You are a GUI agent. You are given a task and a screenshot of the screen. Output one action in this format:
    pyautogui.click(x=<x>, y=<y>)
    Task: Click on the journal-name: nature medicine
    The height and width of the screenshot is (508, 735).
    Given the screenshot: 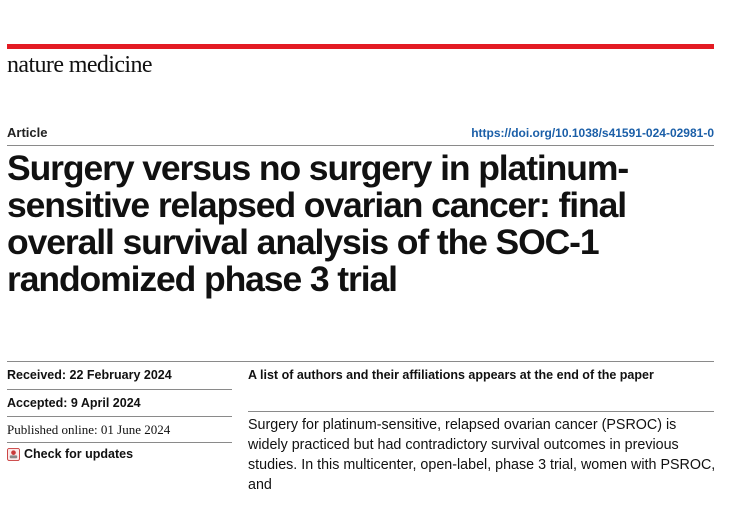 What is the action you would take?
    pyautogui.click(x=80, y=65)
    